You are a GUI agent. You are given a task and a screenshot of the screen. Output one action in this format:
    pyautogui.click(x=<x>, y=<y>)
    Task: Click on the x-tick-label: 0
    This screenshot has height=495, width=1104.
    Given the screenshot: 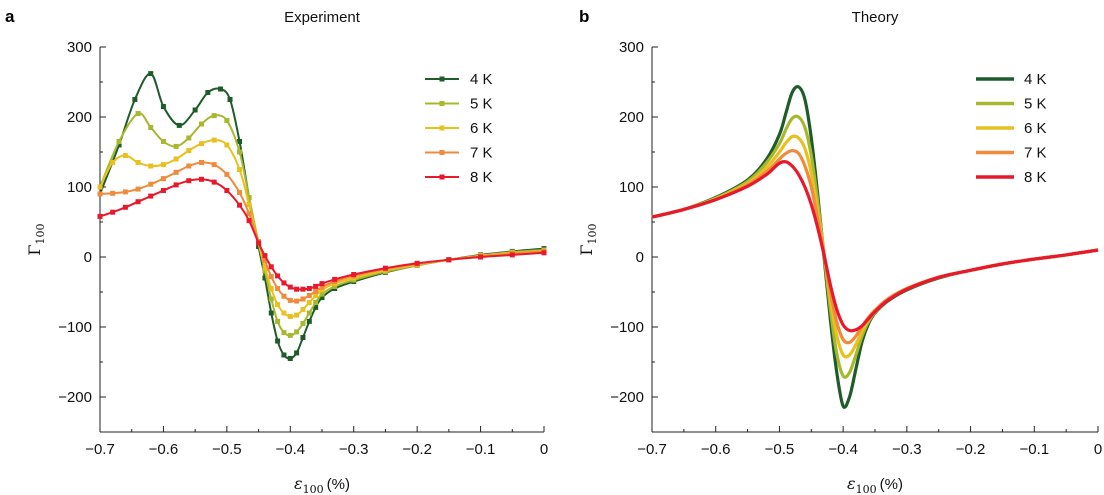 What is the action you would take?
    pyautogui.click(x=1098, y=449)
    